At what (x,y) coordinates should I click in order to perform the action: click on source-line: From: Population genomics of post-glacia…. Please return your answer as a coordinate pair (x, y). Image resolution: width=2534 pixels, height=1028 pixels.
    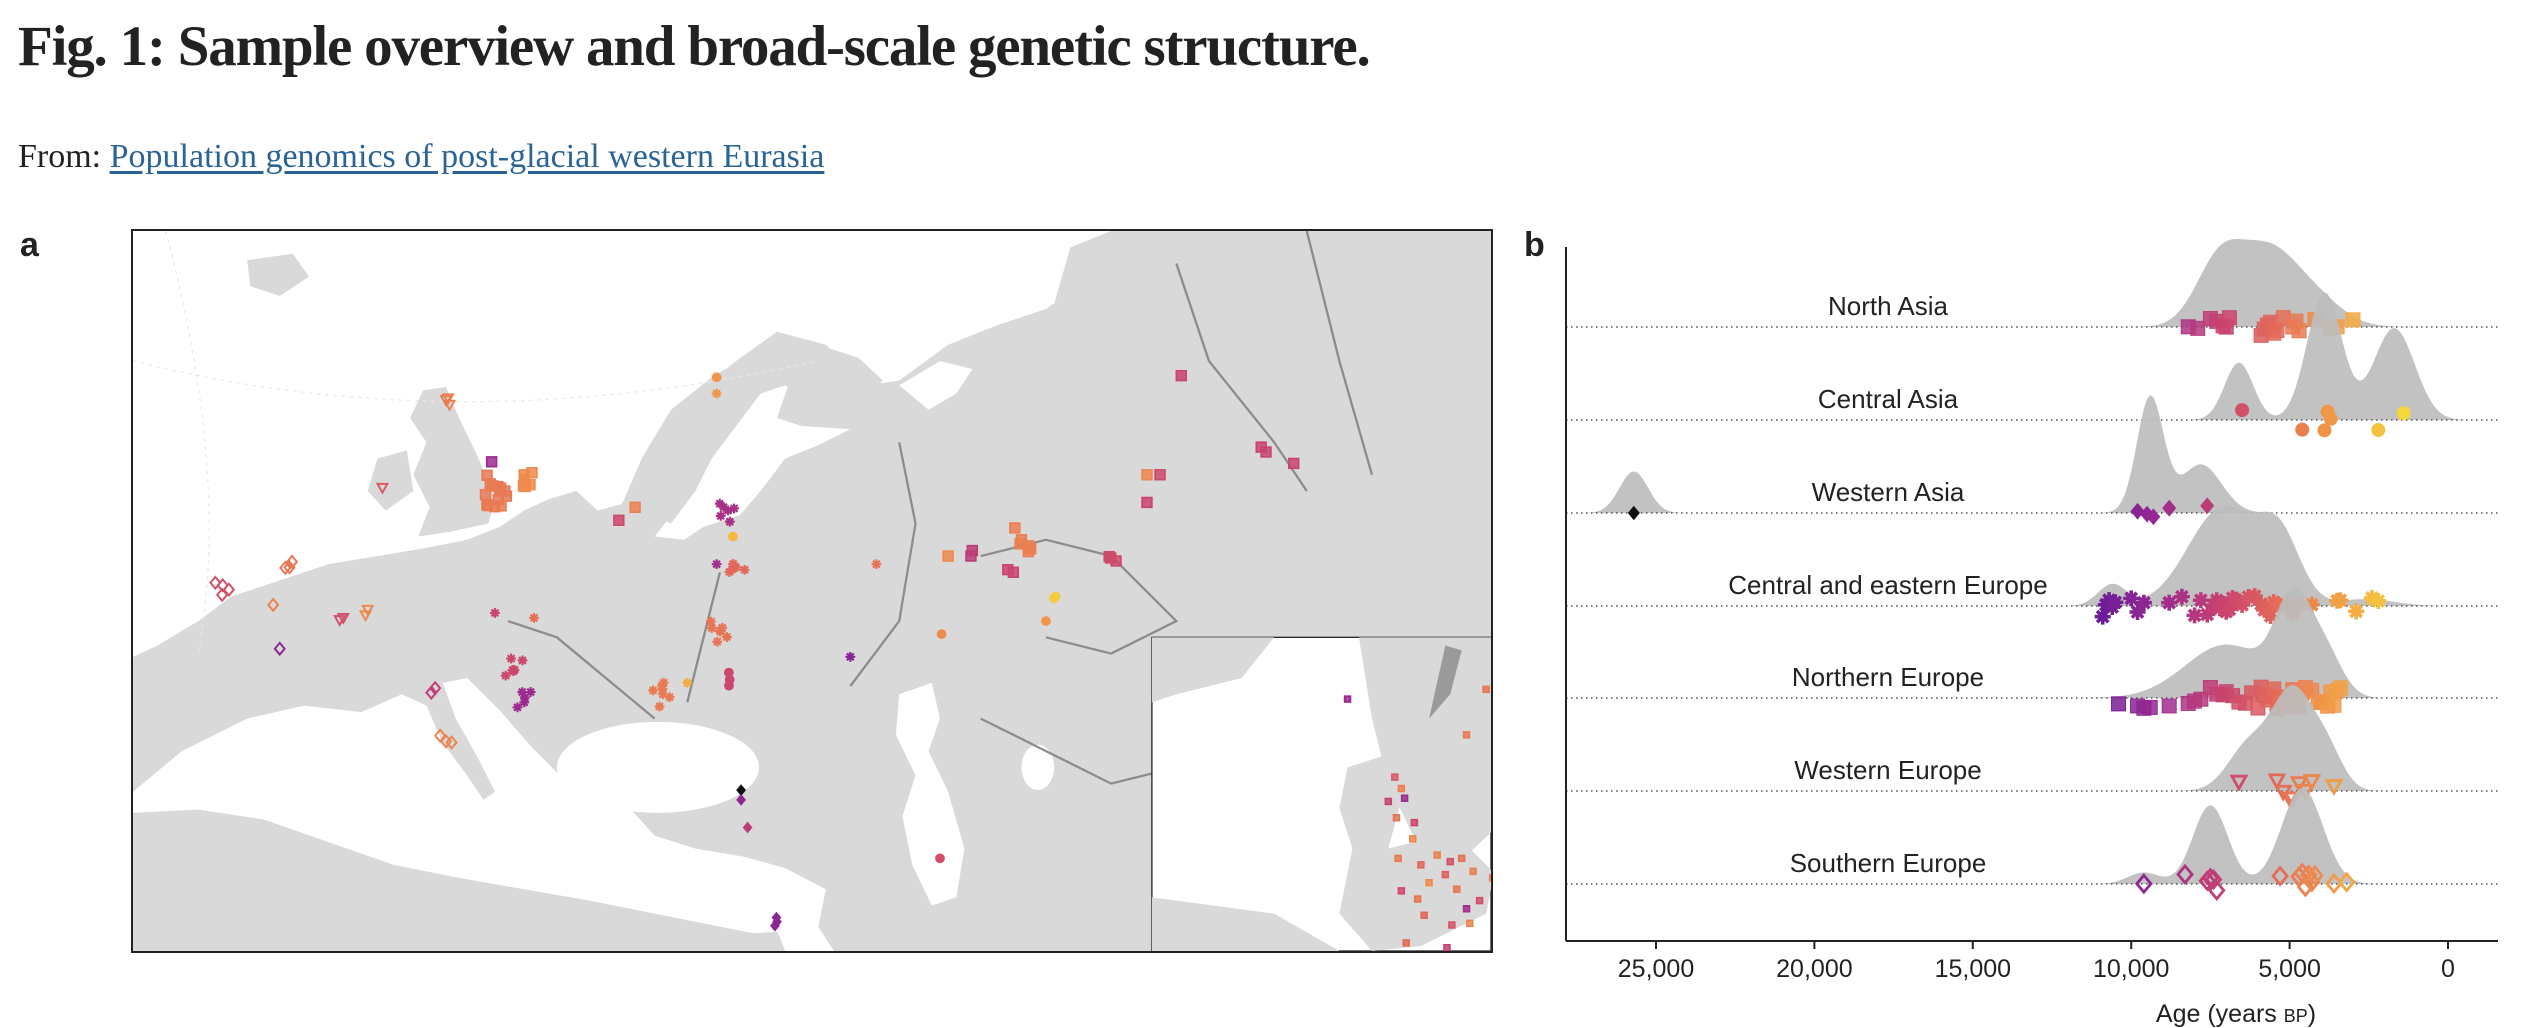
    Looking at the image, I should click on (421, 157).